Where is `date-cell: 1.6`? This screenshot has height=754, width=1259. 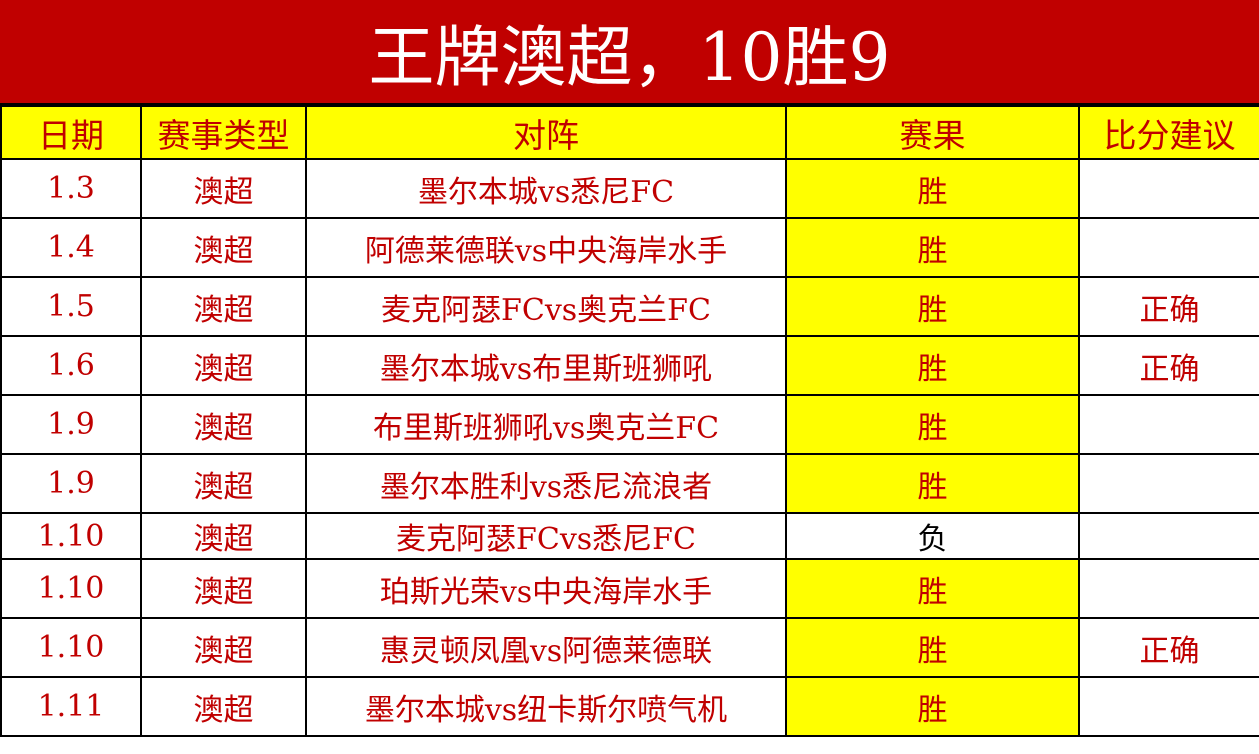
date-cell: 1.6 is located at coordinates (71, 365).